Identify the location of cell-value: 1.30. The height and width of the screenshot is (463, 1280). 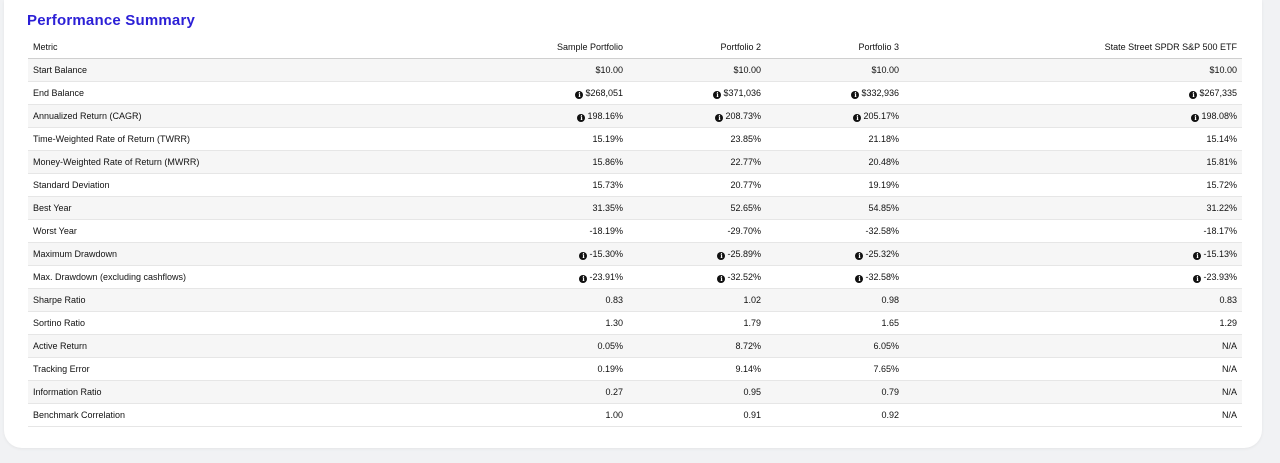
(614, 323).